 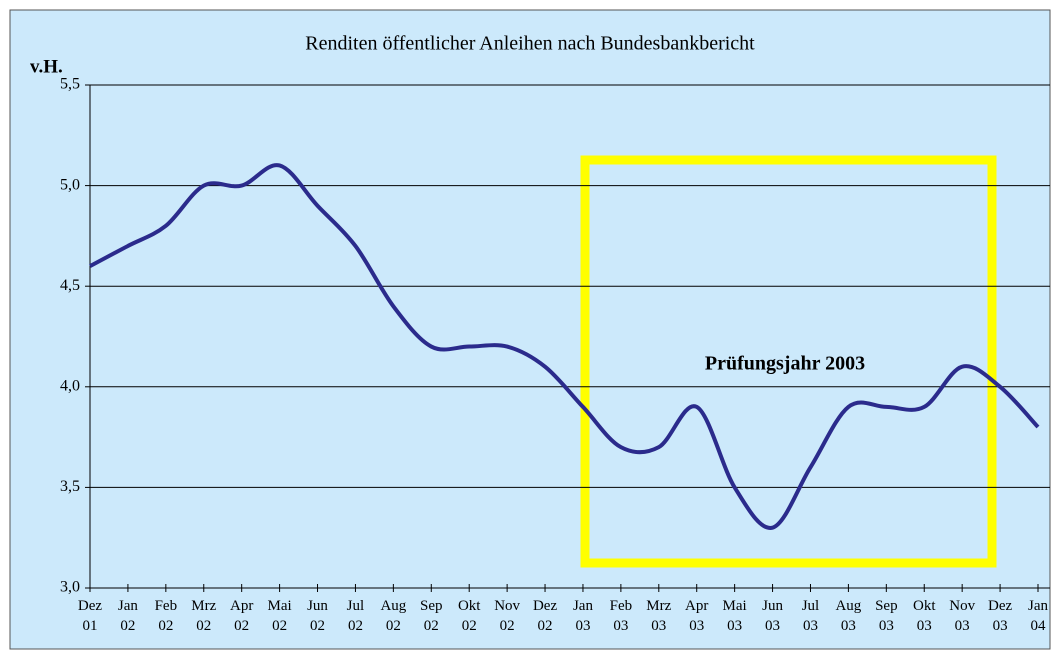 What do you see at coordinates (70, 587) in the screenshot?
I see `y-tick-label: 3,0` at bounding box center [70, 587].